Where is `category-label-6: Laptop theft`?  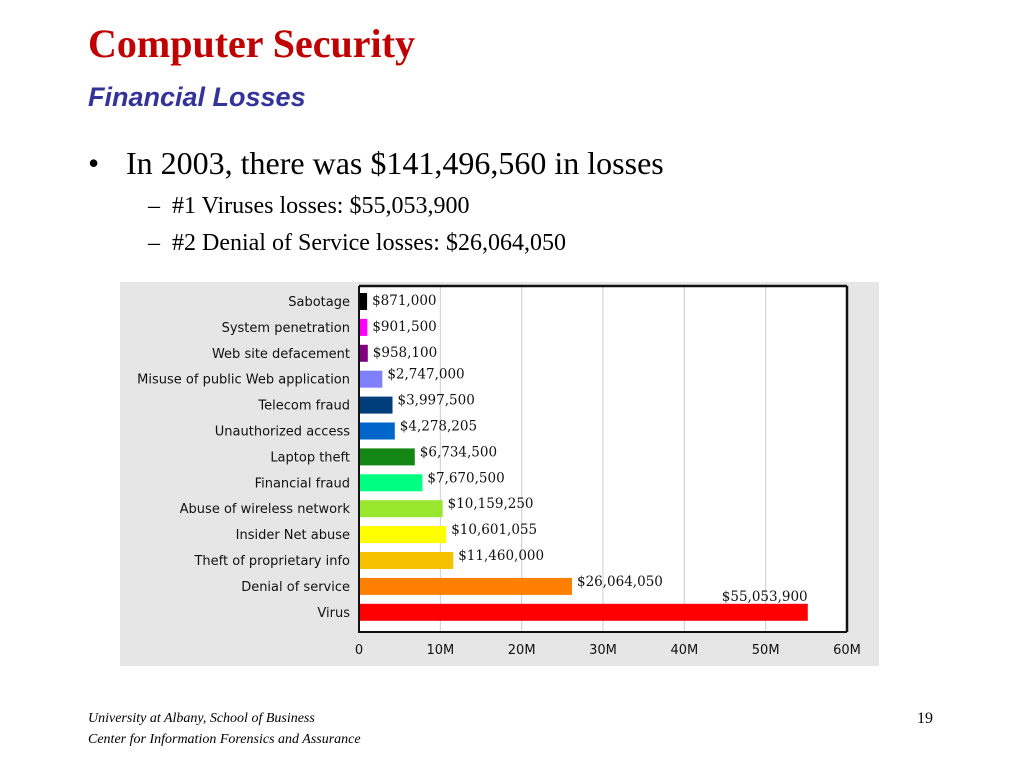
category-label-6: Laptop theft is located at coordinates (310, 457).